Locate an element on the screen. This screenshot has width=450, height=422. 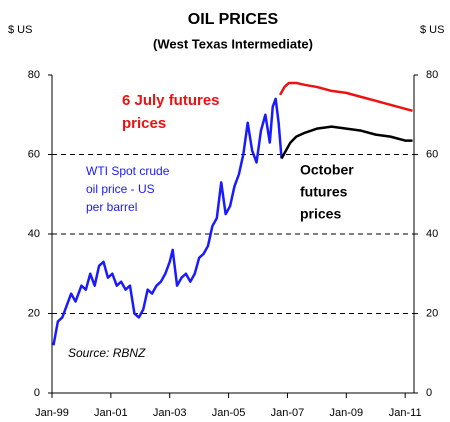
annotation: Source: RBNZ is located at coordinates (107, 353).